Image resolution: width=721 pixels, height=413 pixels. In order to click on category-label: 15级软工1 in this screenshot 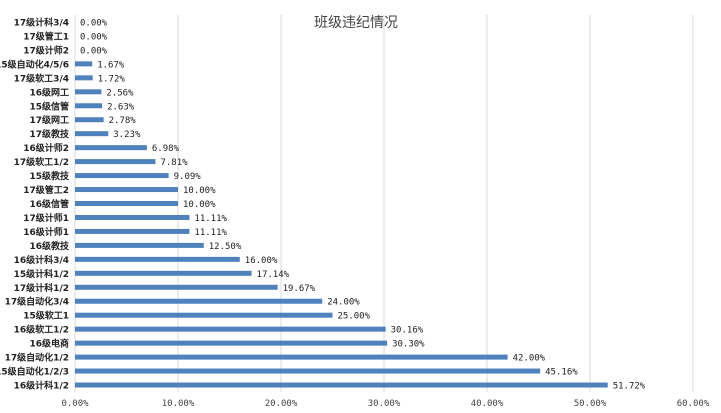, I will do `click(46, 316)`.